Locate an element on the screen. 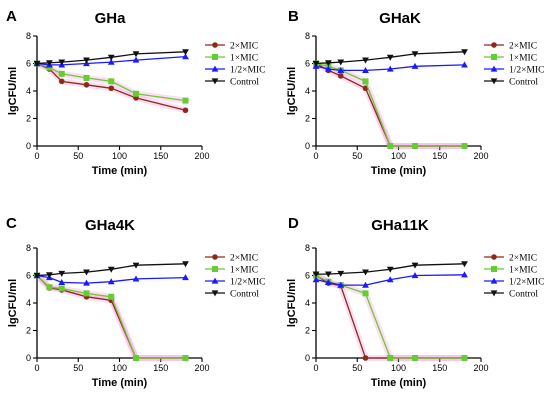 This screenshot has width=550, height=401. panel-title: GHa11K is located at coordinates (400, 225).